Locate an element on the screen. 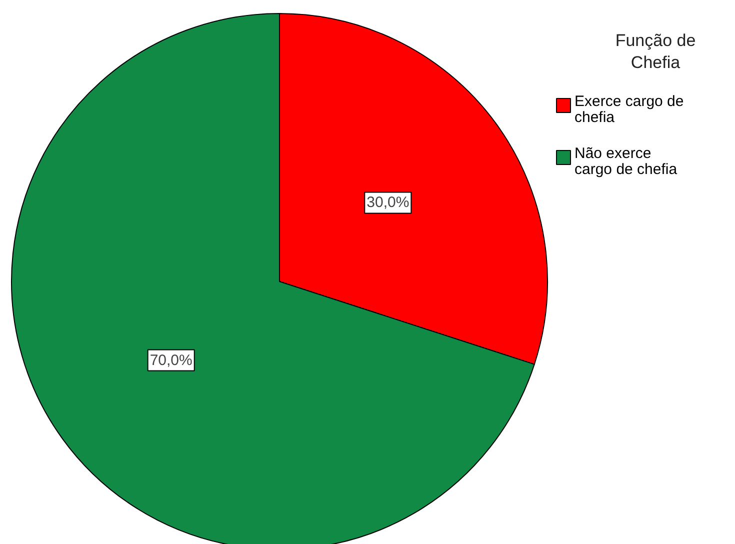  legend-title: Função de Chefia is located at coordinates (655, 51).